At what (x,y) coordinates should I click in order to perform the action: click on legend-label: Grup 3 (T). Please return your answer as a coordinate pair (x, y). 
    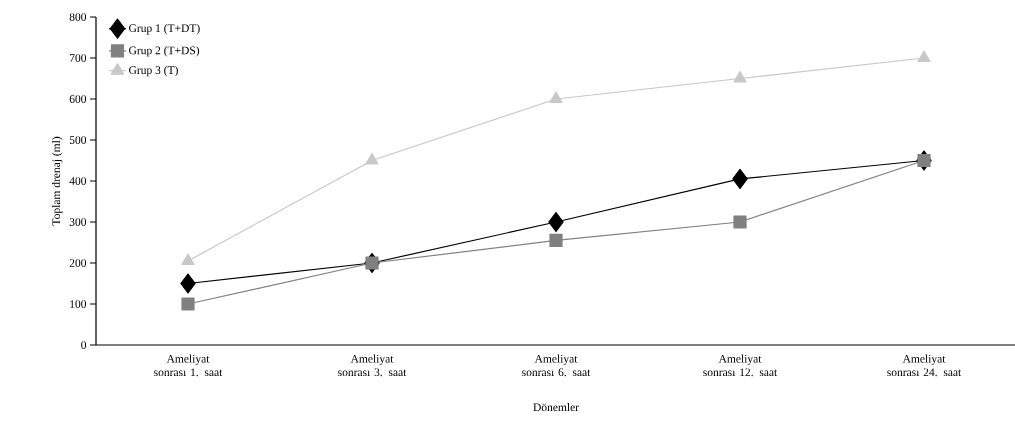
    Looking at the image, I should click on (153, 71).